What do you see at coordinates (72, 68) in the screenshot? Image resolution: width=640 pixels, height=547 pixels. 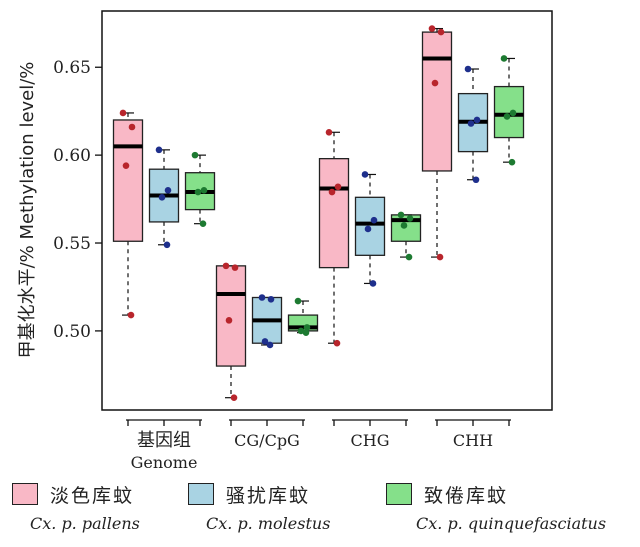 I see `y-tick-label: 0.65` at bounding box center [72, 68].